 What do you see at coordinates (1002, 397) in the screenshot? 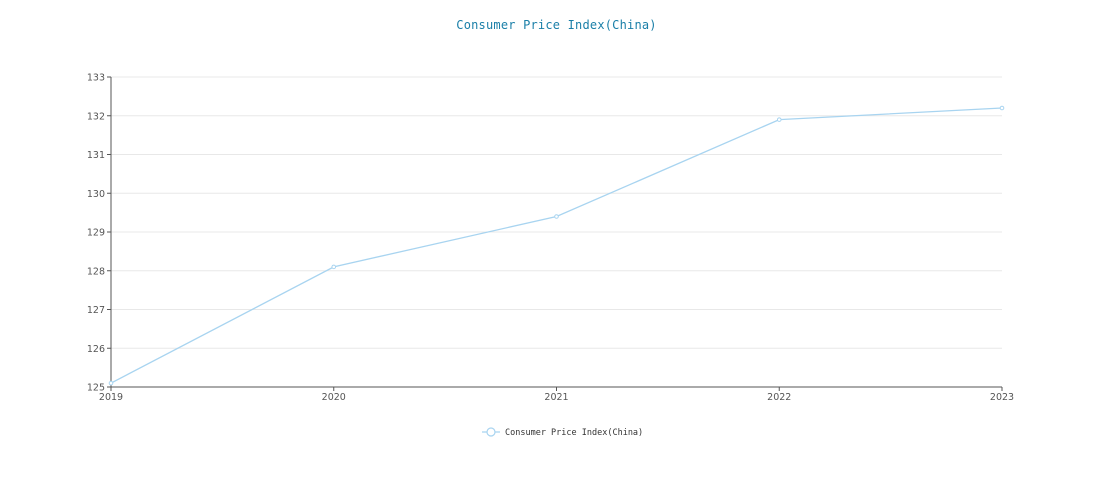
I see `x-tick-label: 2023` at bounding box center [1002, 397].